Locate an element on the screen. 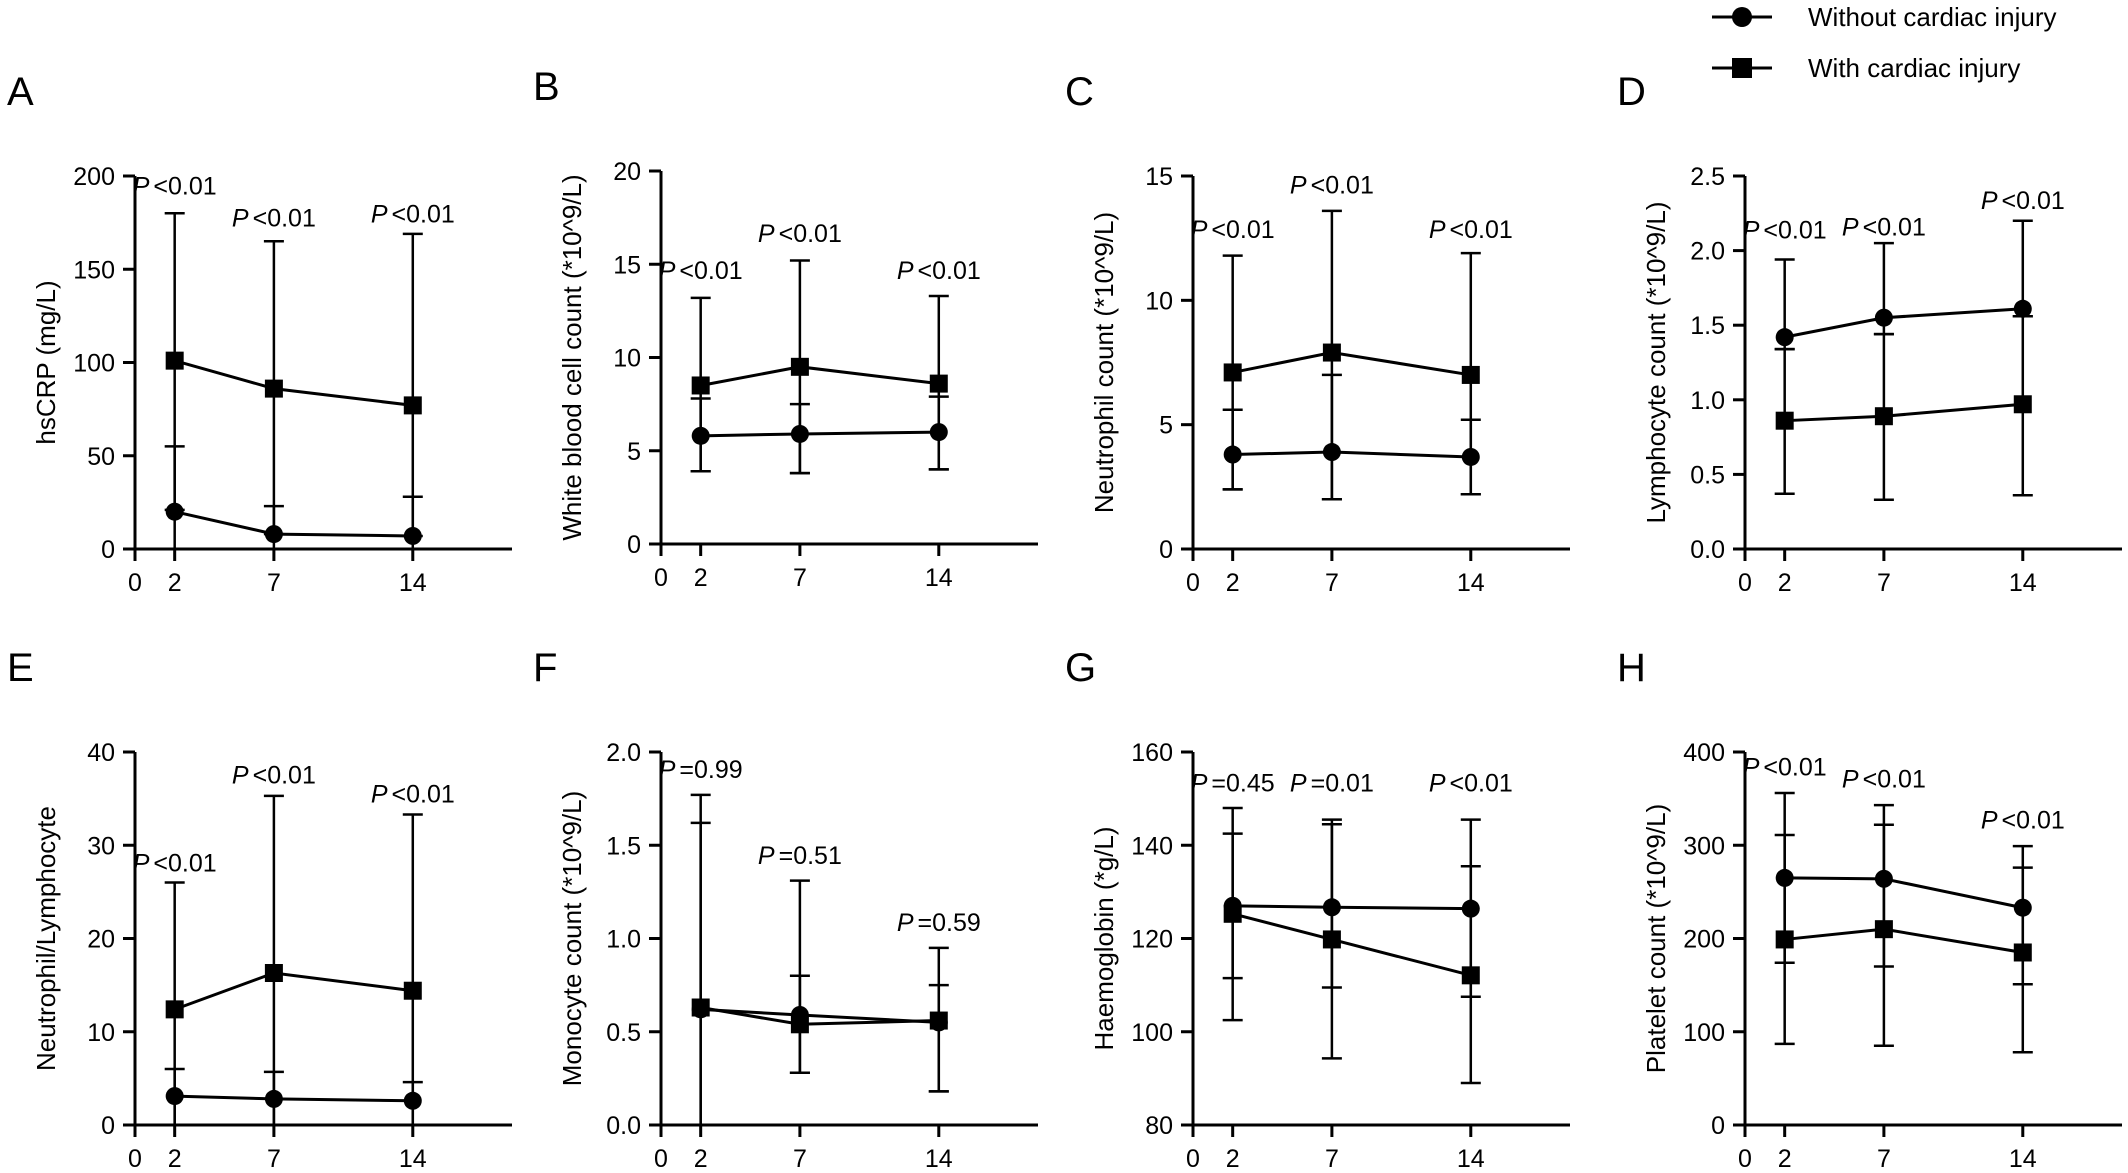  y-axis-label: Monocyte count (*10^9/L) is located at coordinates (572, 938).